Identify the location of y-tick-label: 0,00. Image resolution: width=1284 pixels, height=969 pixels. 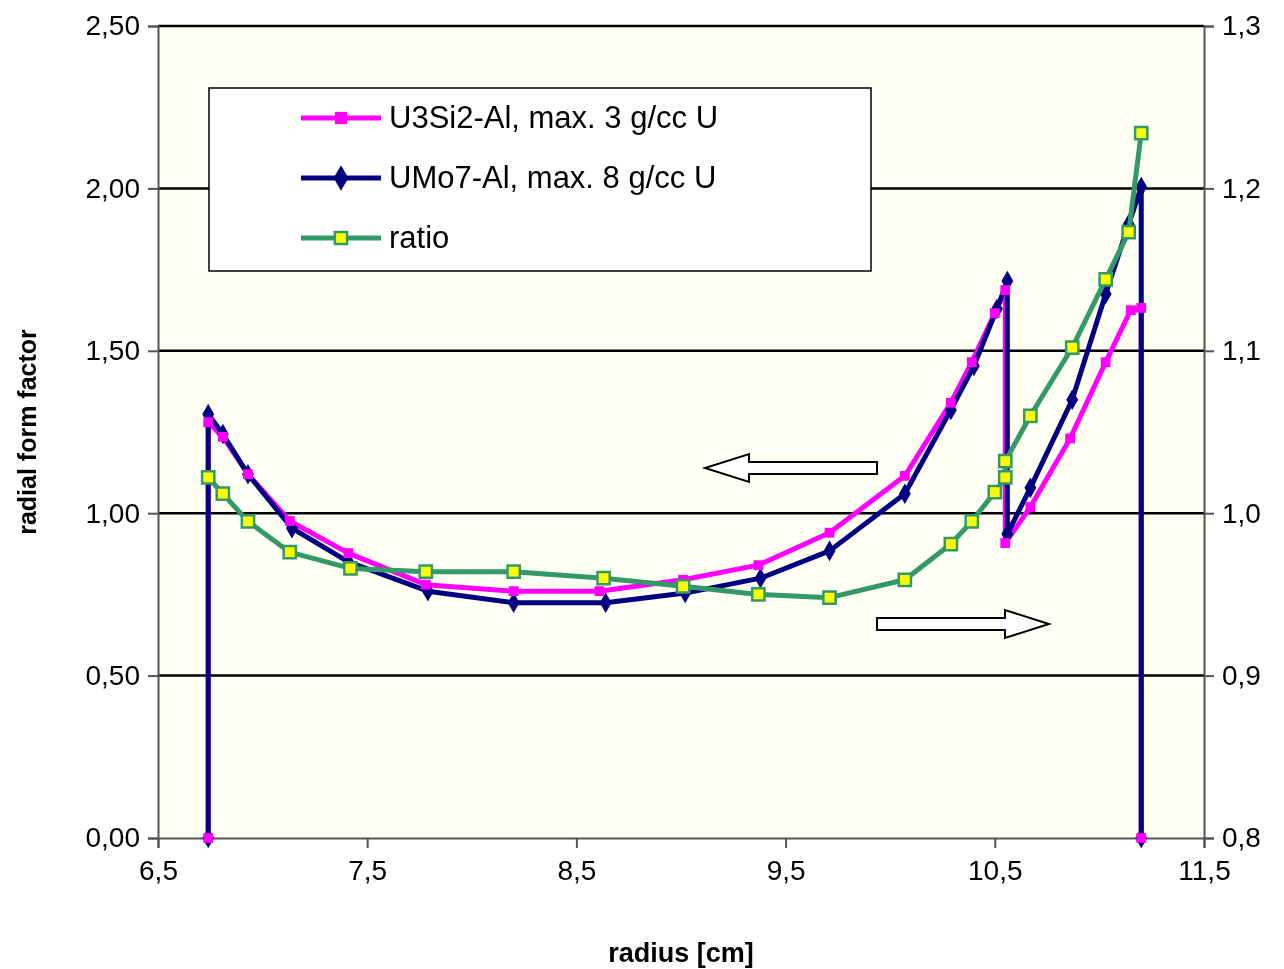
(112, 838).